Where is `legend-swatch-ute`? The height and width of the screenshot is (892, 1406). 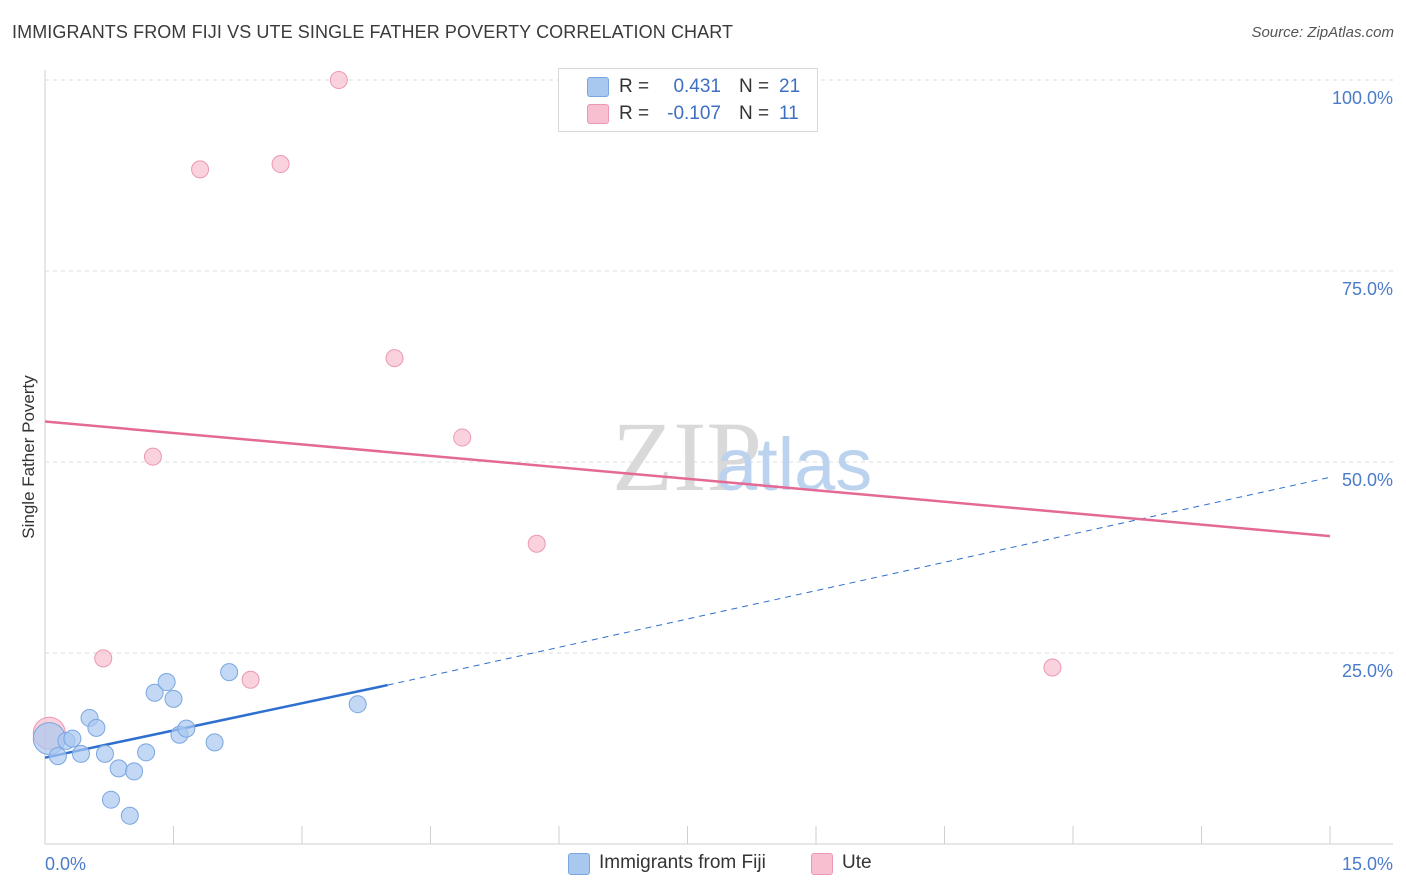 legend-swatch-ute is located at coordinates (598, 114).